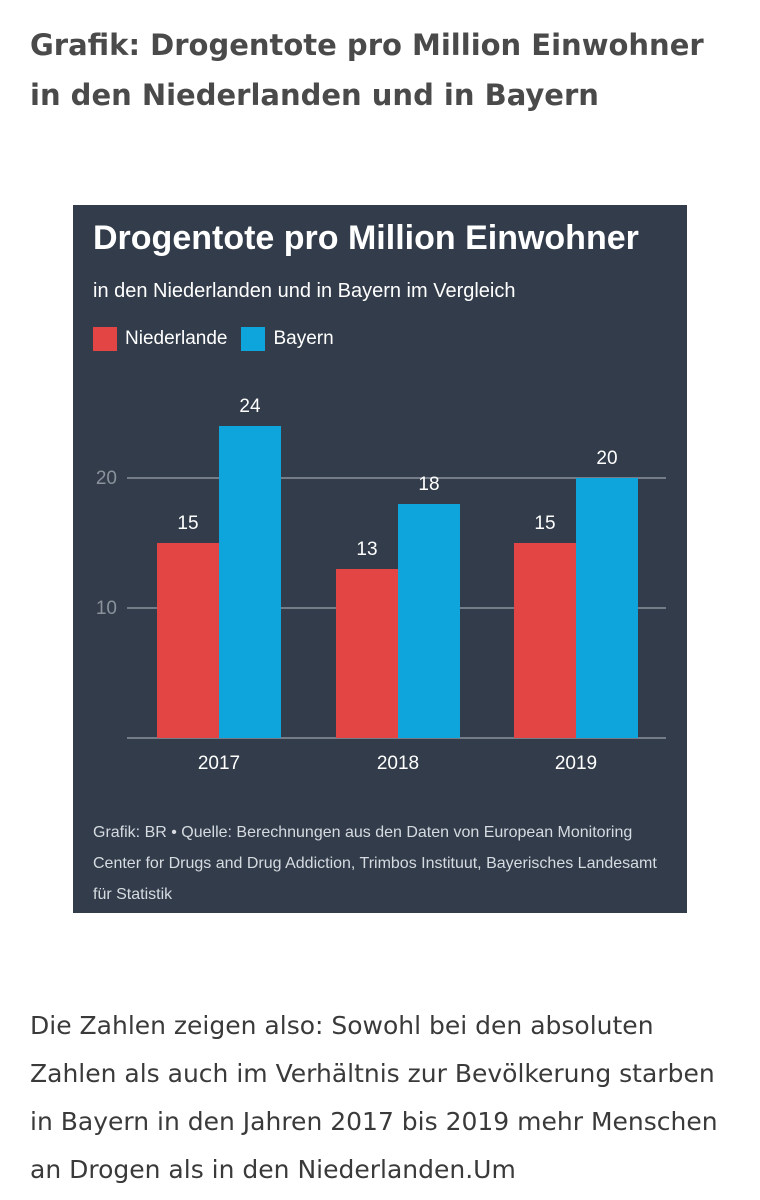 The width and height of the screenshot is (760, 1200). I want to click on legend-swatch-niederlande, so click(105, 339).